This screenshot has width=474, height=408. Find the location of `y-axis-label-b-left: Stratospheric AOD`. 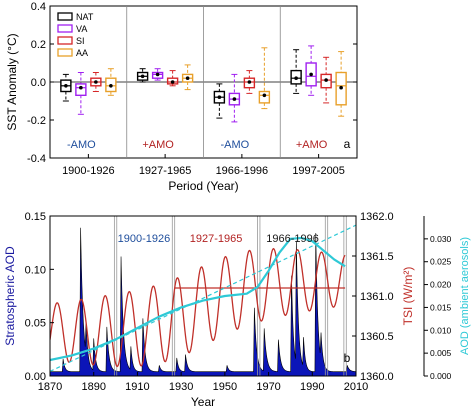

y-axis-label-b-left: Stratospheric AOD is located at coordinates (10, 296).